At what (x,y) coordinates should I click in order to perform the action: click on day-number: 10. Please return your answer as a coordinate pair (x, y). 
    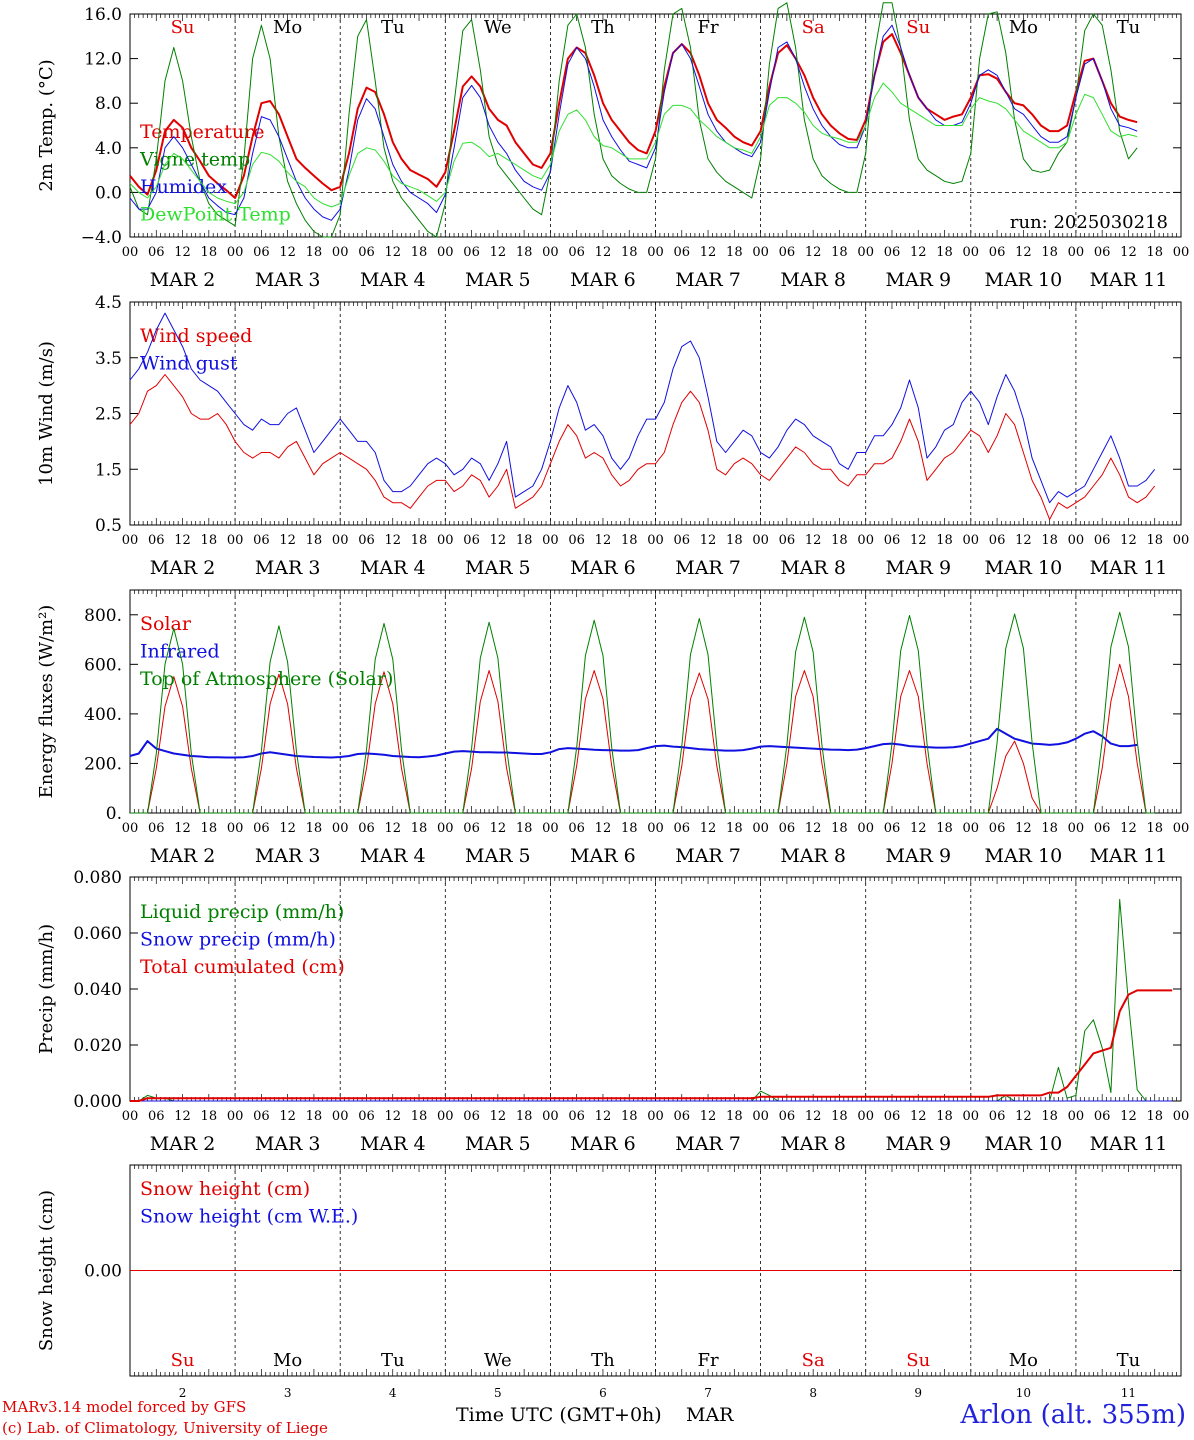
    Looking at the image, I should click on (1023, 1393).